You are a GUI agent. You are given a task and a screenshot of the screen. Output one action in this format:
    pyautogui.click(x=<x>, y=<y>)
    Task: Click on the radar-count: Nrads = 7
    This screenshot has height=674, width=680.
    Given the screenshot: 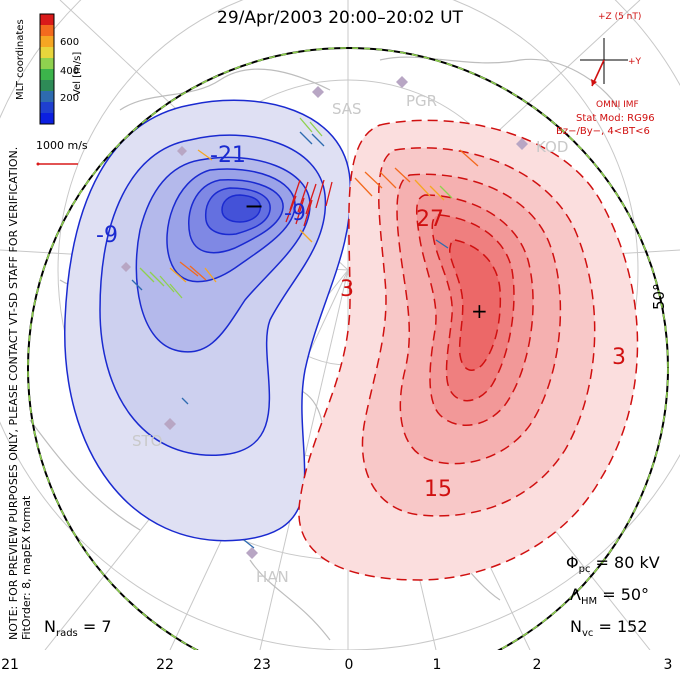 What is the action you would take?
    pyautogui.click(x=78, y=628)
    